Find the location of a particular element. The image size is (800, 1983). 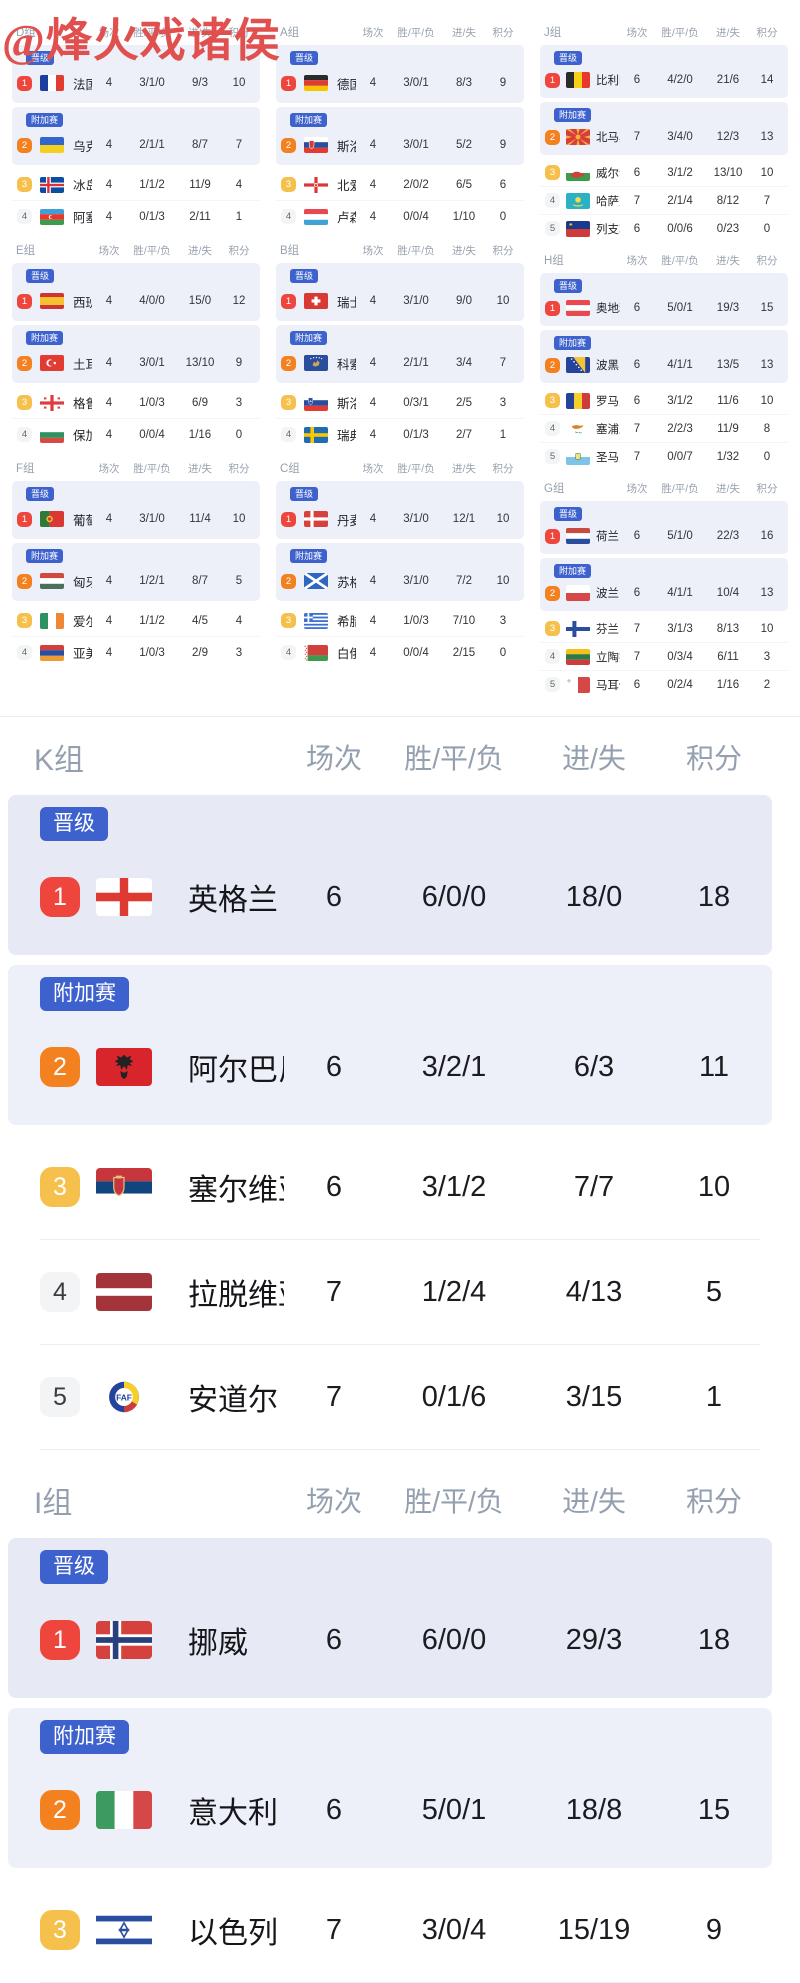

team-row: 3 格鲁吉亚 4 1/0/3 6/9 3 is located at coordinates (136, 403).